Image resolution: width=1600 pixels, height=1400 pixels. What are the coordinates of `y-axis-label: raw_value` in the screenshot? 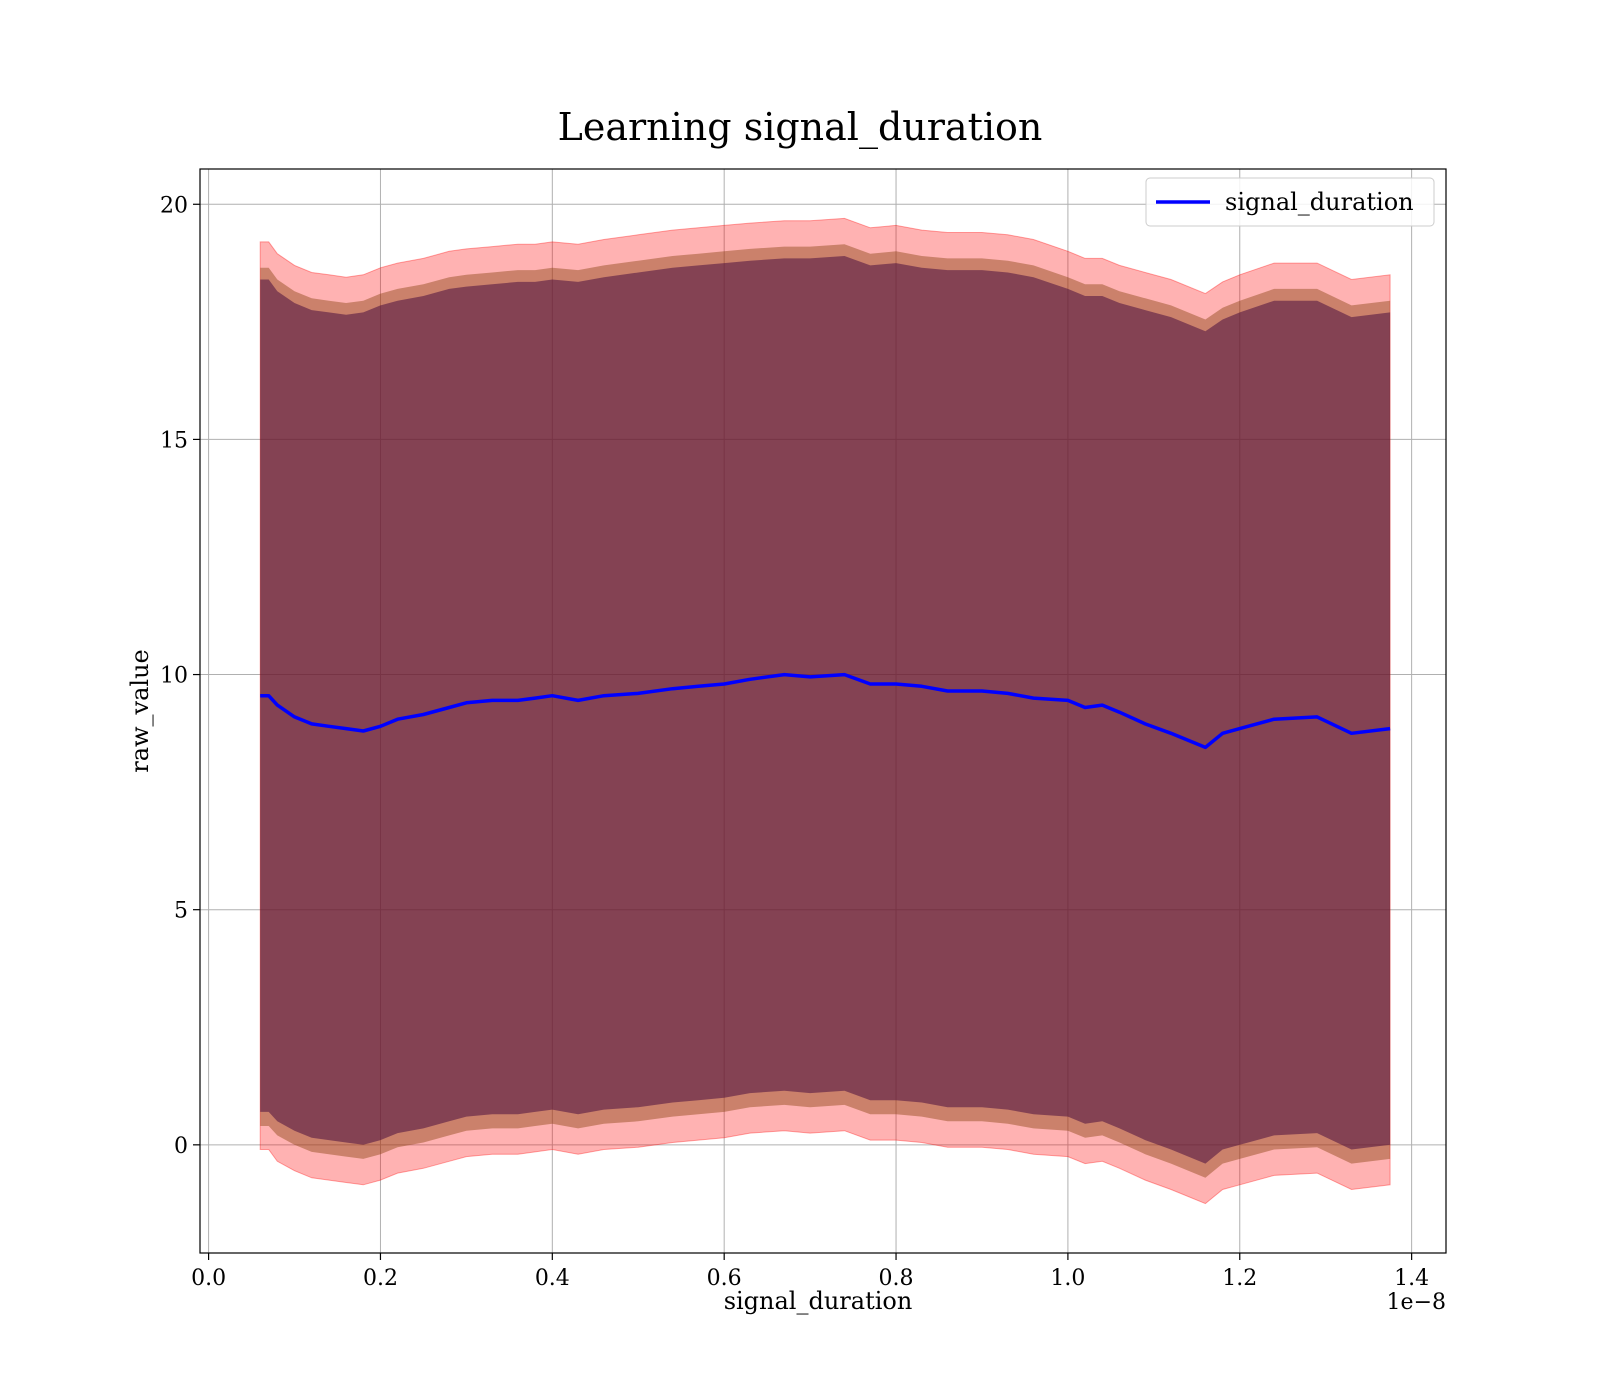 It's located at (140, 711).